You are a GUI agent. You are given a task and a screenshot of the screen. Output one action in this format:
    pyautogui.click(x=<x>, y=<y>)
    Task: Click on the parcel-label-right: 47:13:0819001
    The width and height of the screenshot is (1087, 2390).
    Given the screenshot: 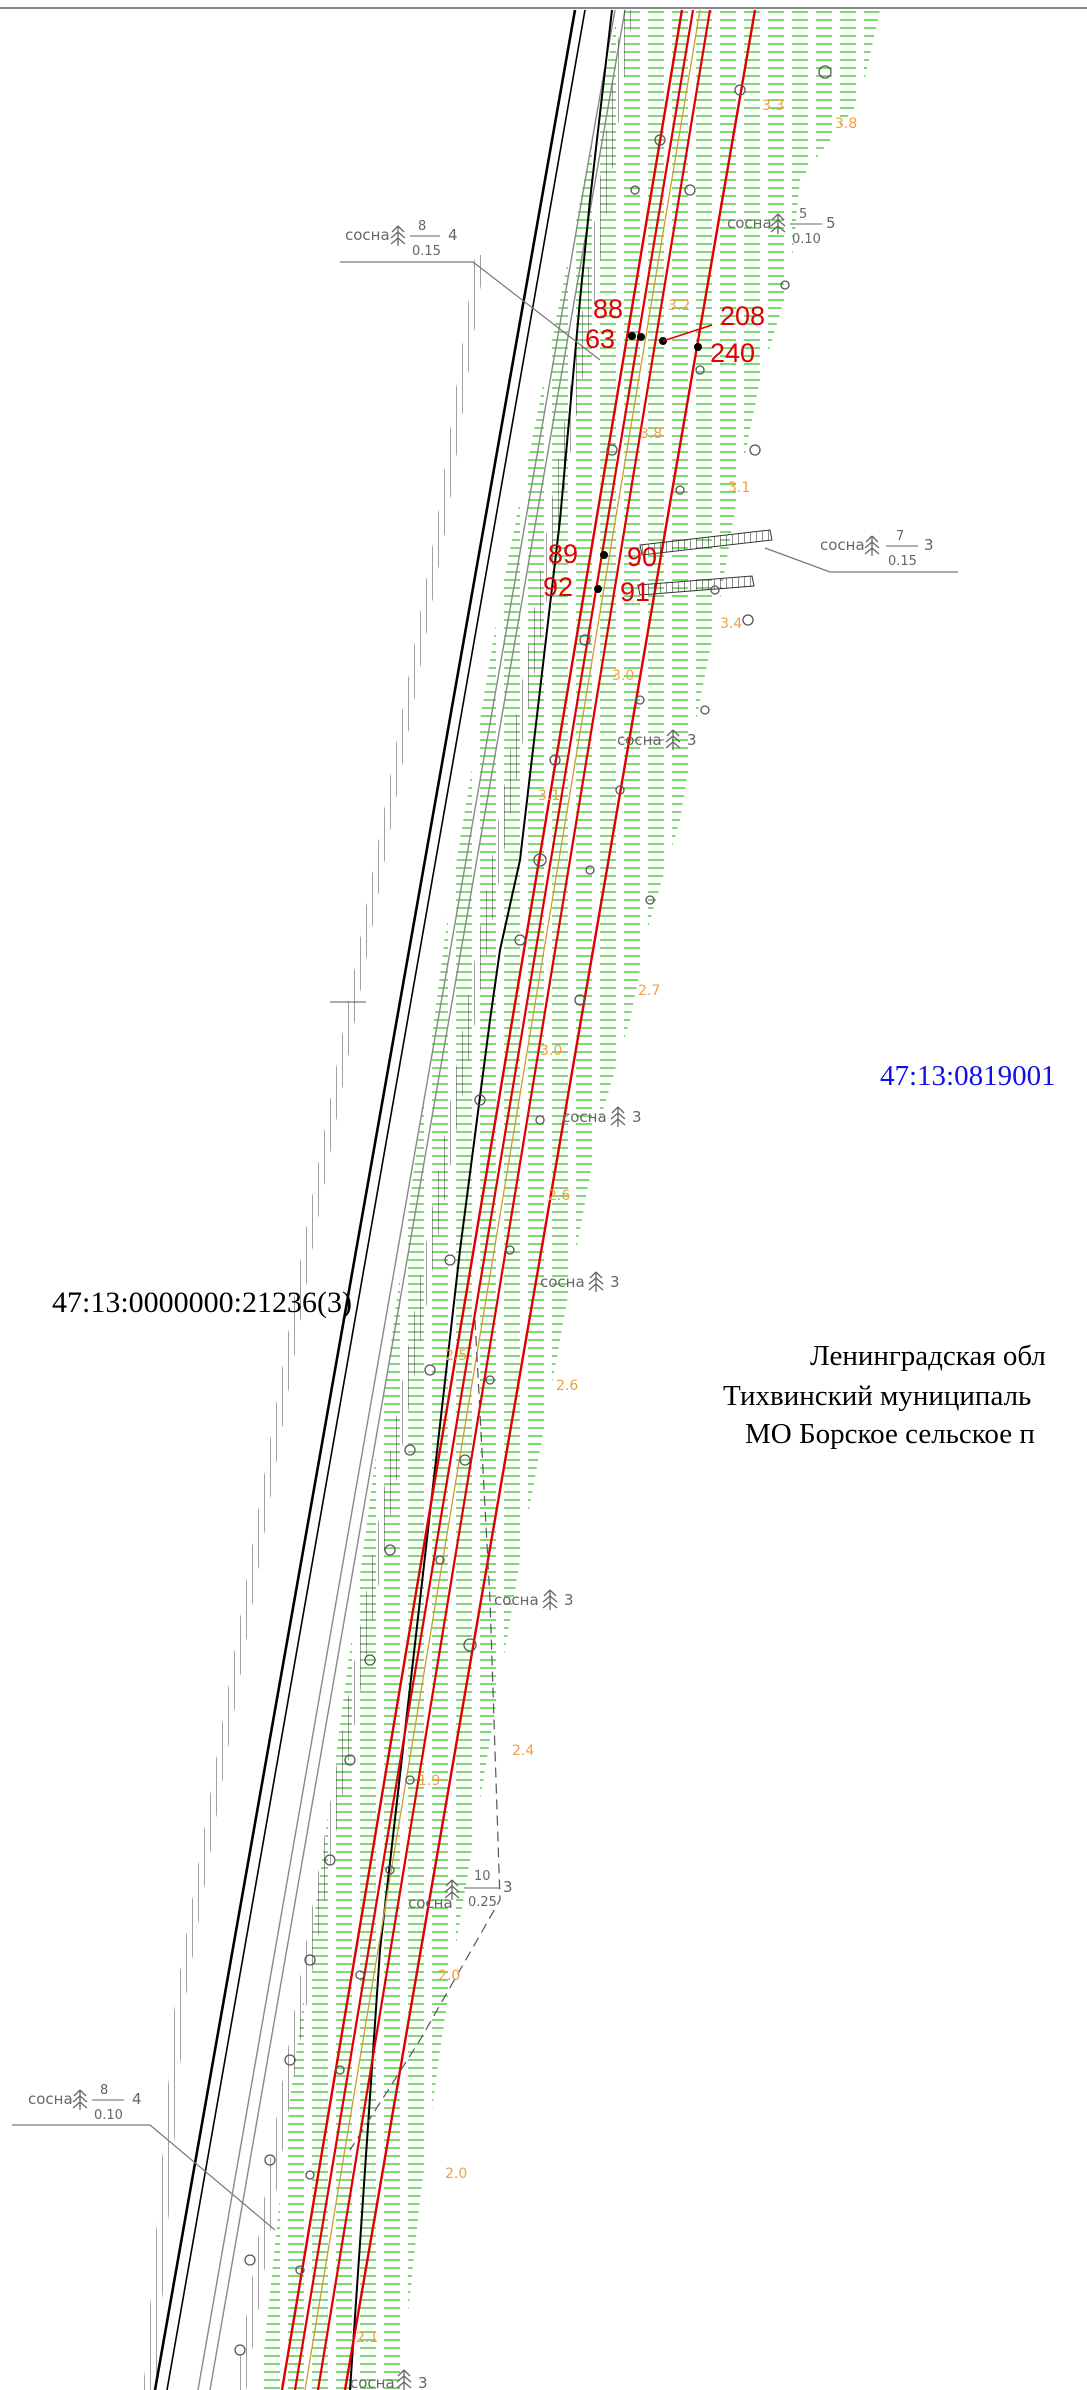 What is the action you would take?
    pyautogui.click(x=968, y=1076)
    